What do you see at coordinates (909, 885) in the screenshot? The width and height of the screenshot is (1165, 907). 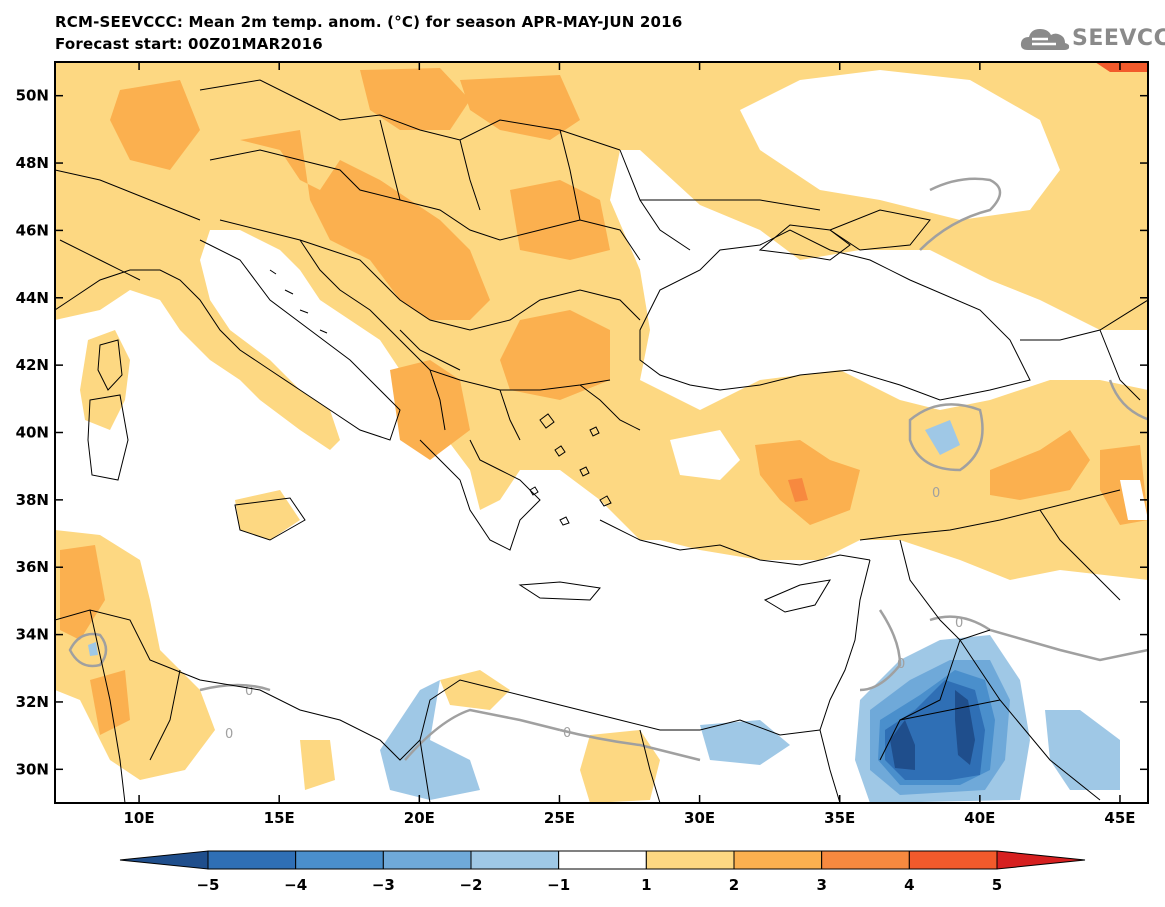 I see `colorbar-label: 4` at bounding box center [909, 885].